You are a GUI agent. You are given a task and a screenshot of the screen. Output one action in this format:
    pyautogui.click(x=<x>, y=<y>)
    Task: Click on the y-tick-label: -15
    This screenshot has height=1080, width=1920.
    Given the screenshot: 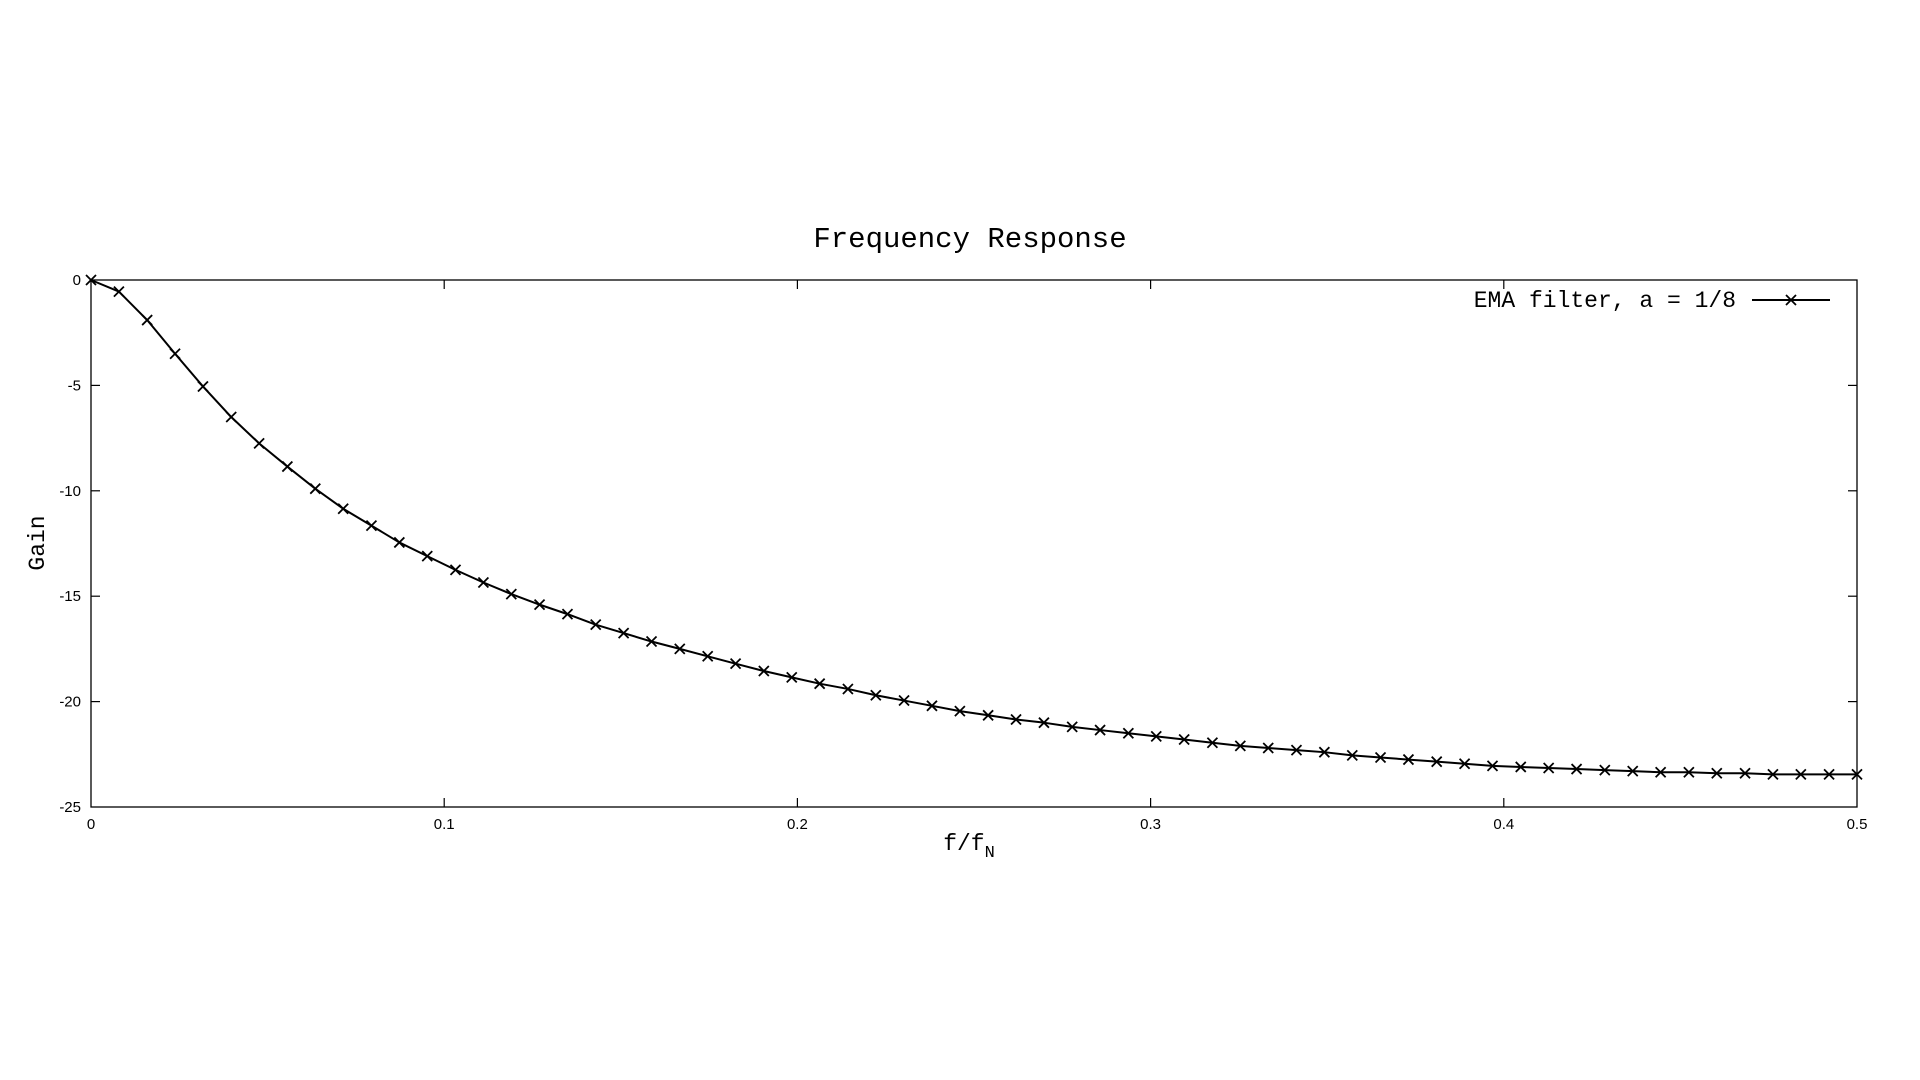 What is the action you would take?
    pyautogui.click(x=70, y=596)
    